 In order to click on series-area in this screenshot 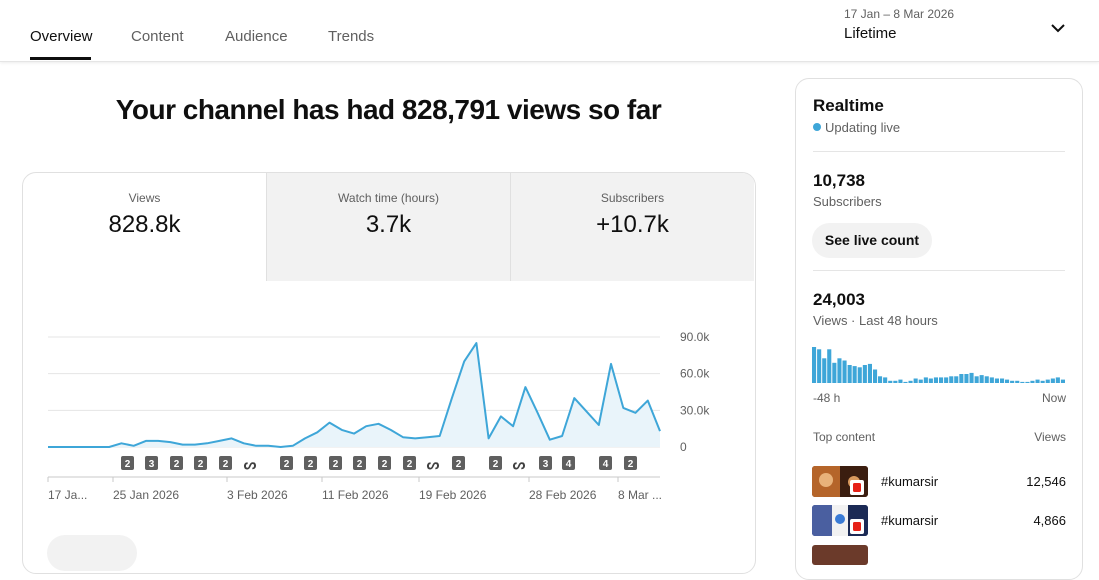, I will do `click(354, 395)`.